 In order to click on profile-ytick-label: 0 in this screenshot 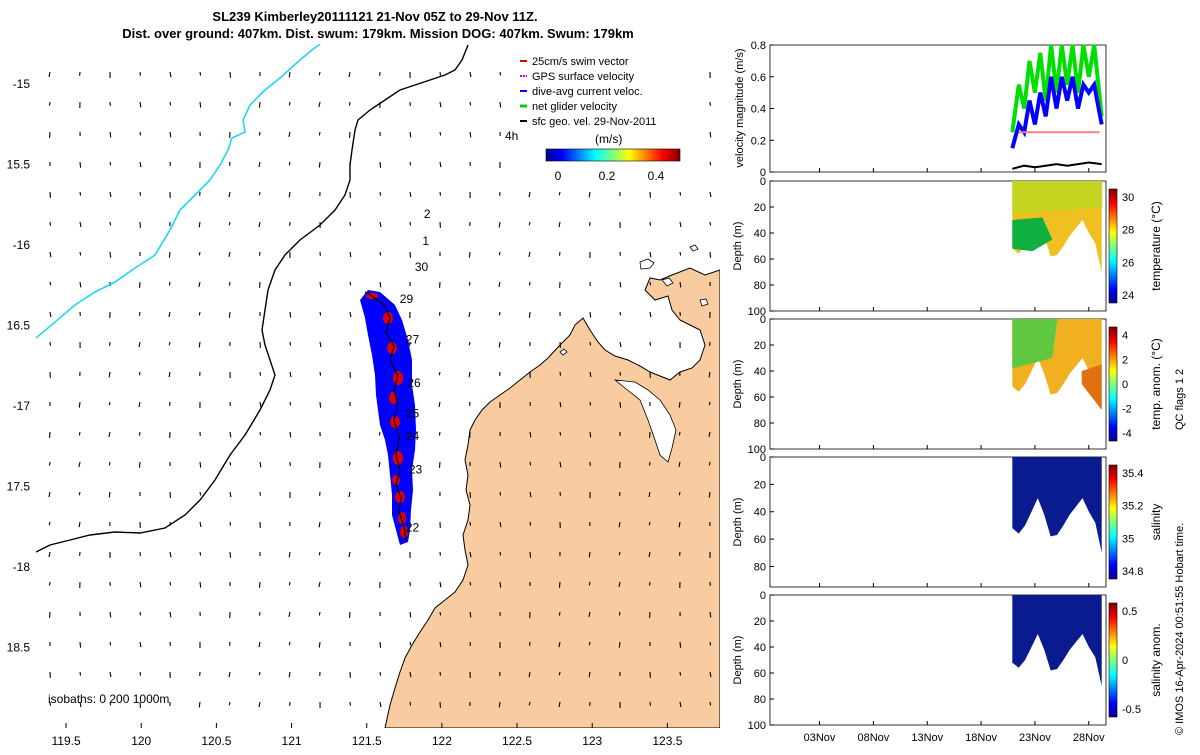, I will do `click(763, 458)`.